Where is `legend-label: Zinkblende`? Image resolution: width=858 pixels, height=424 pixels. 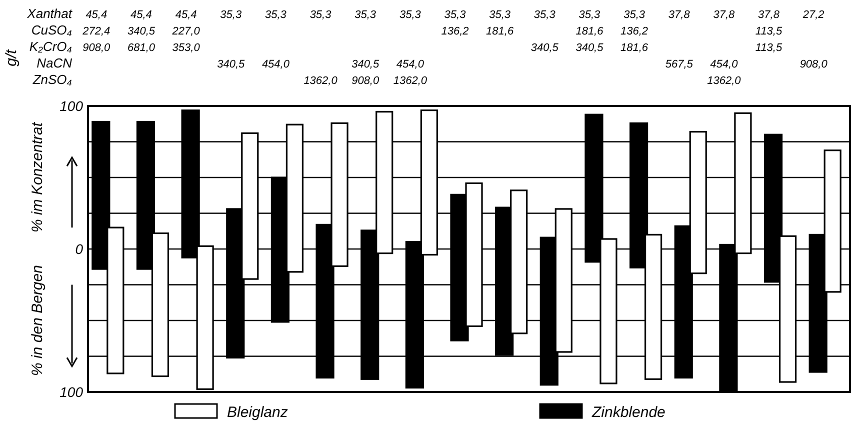 legend-label: Zinkblende is located at coordinates (628, 412).